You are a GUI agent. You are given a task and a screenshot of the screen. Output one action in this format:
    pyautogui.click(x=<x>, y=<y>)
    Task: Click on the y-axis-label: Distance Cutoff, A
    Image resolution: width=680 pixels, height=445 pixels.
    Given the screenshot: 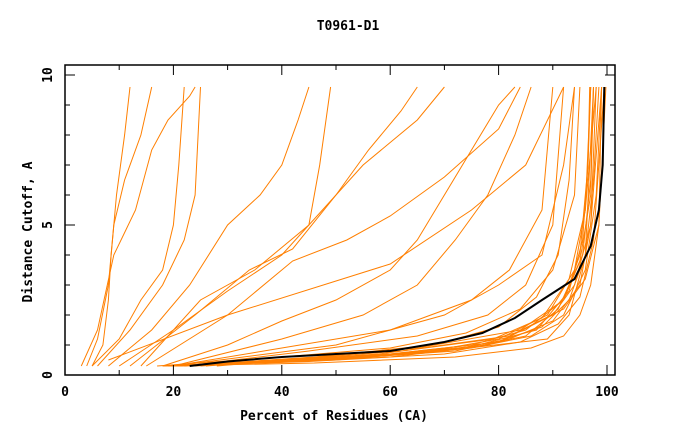 What is the action you would take?
    pyautogui.click(x=28, y=231)
    